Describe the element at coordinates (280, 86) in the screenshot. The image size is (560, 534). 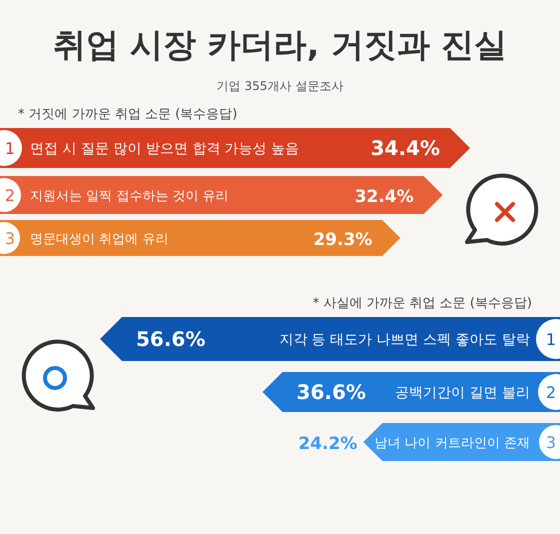
I see `chart-subtitle: 기업 355개사 설문조사` at that location.